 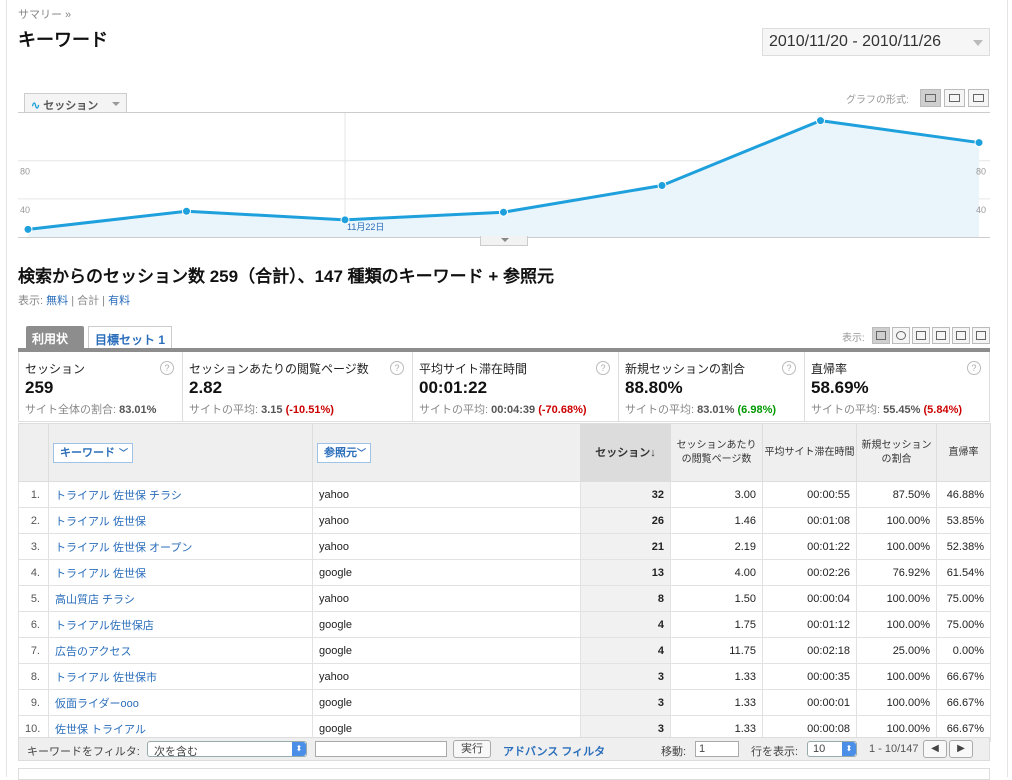 What do you see at coordinates (381, 749) in the screenshot?
I see `filter-text-input` at bounding box center [381, 749].